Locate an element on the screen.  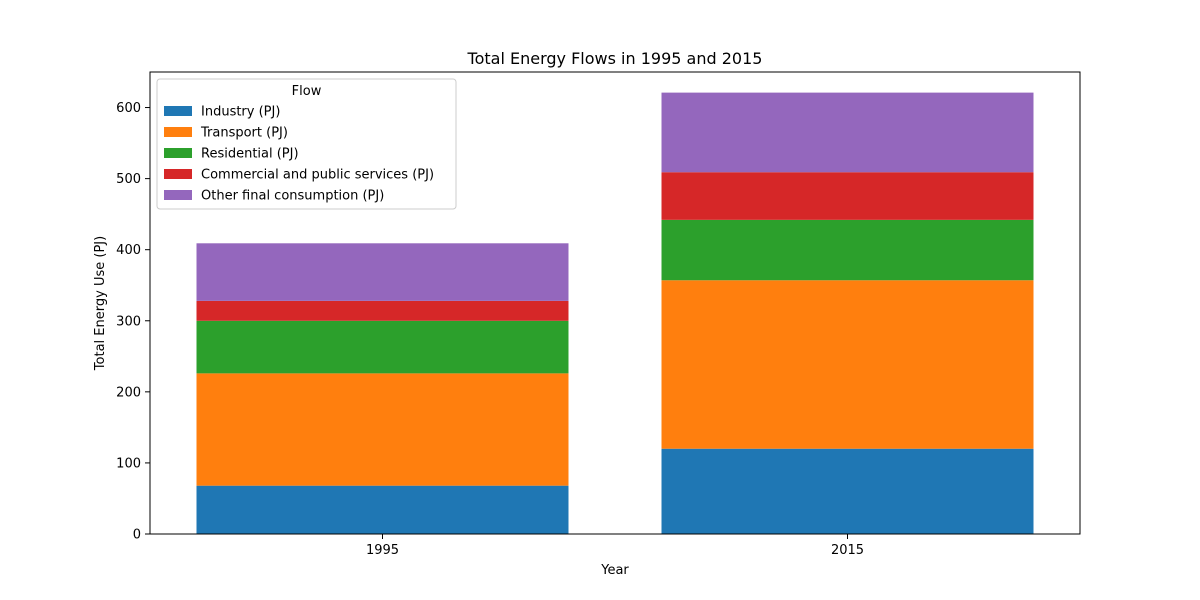
x-axis: 1995 2015 is located at coordinates (615, 546).